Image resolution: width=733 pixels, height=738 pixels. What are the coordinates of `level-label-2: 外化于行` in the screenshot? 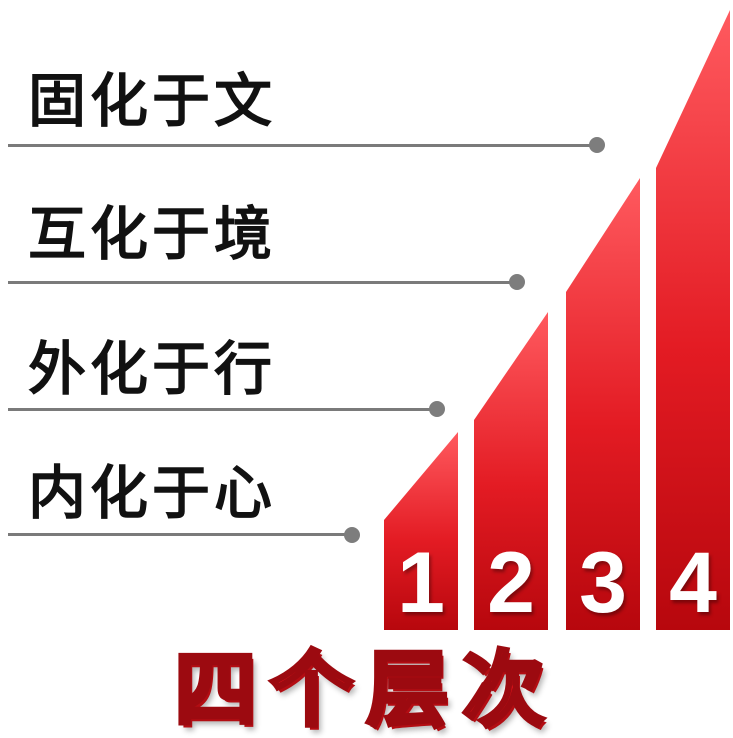 It's located at (152, 369).